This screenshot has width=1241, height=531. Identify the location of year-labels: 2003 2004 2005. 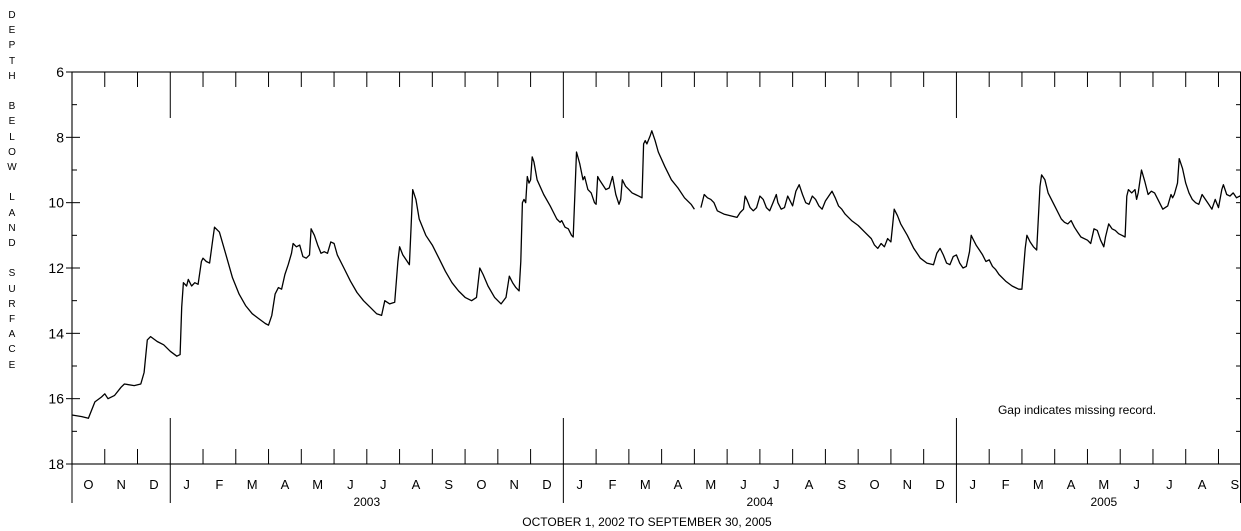
(735, 502).